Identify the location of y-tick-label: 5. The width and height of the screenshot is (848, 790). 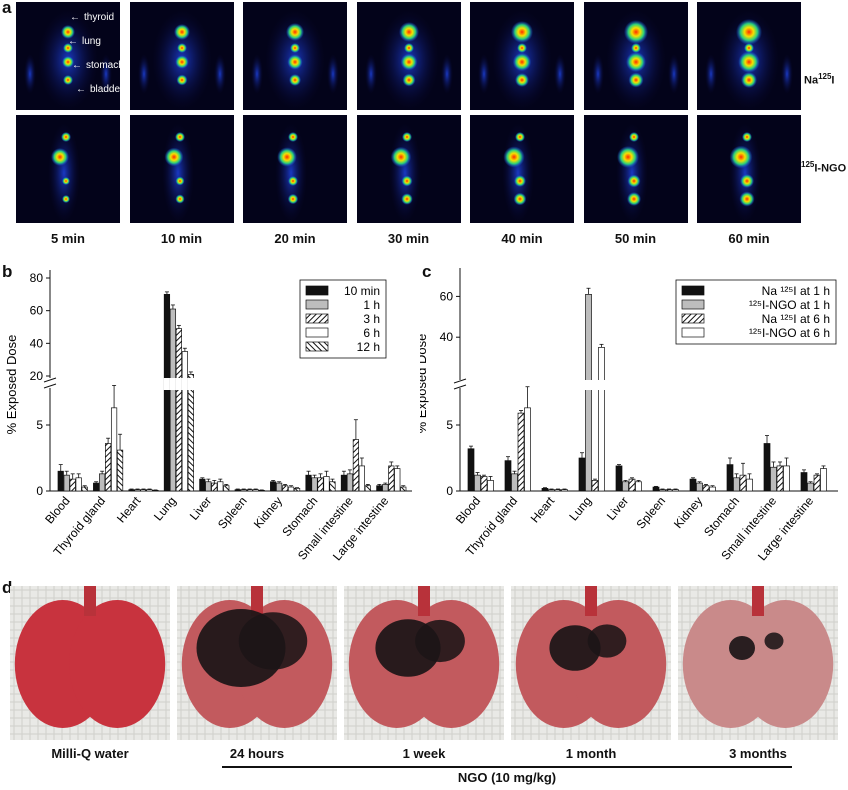
(39, 425).